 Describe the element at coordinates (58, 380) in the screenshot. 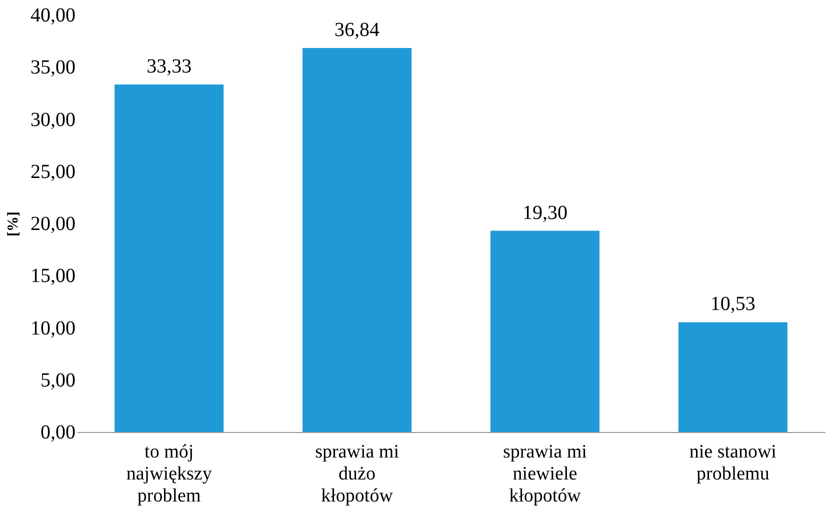

I see `y-tick-label: 5,00` at that location.